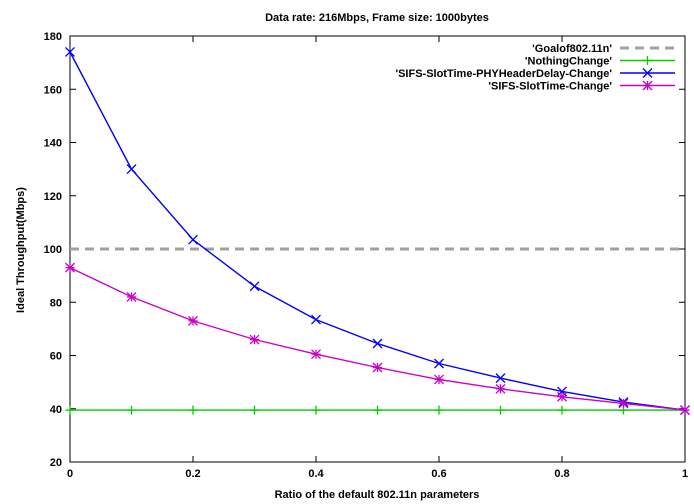 The height and width of the screenshot is (504, 694). I want to click on y-tick-label: 180, so click(53, 37).